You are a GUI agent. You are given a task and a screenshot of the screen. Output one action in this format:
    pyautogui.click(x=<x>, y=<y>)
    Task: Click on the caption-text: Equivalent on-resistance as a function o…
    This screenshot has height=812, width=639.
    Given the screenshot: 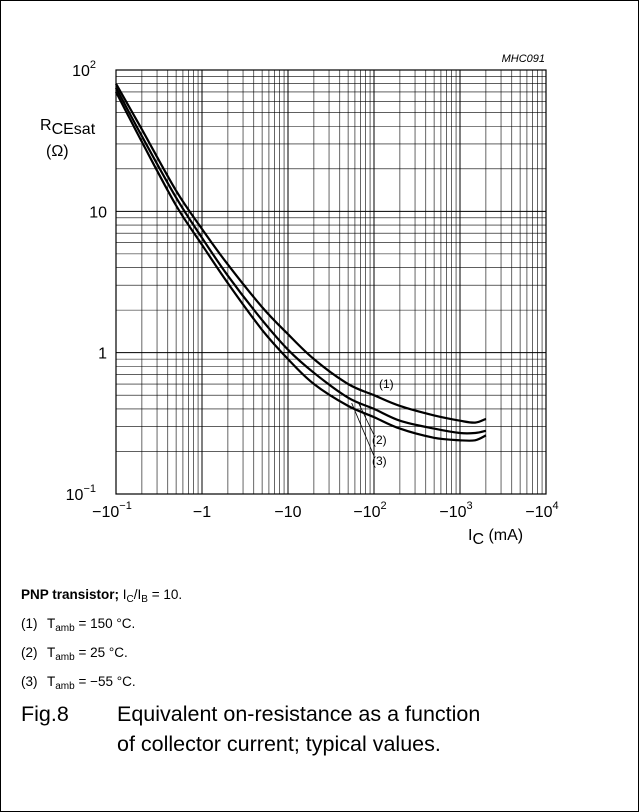 What is the action you would take?
    pyautogui.click(x=307, y=729)
    